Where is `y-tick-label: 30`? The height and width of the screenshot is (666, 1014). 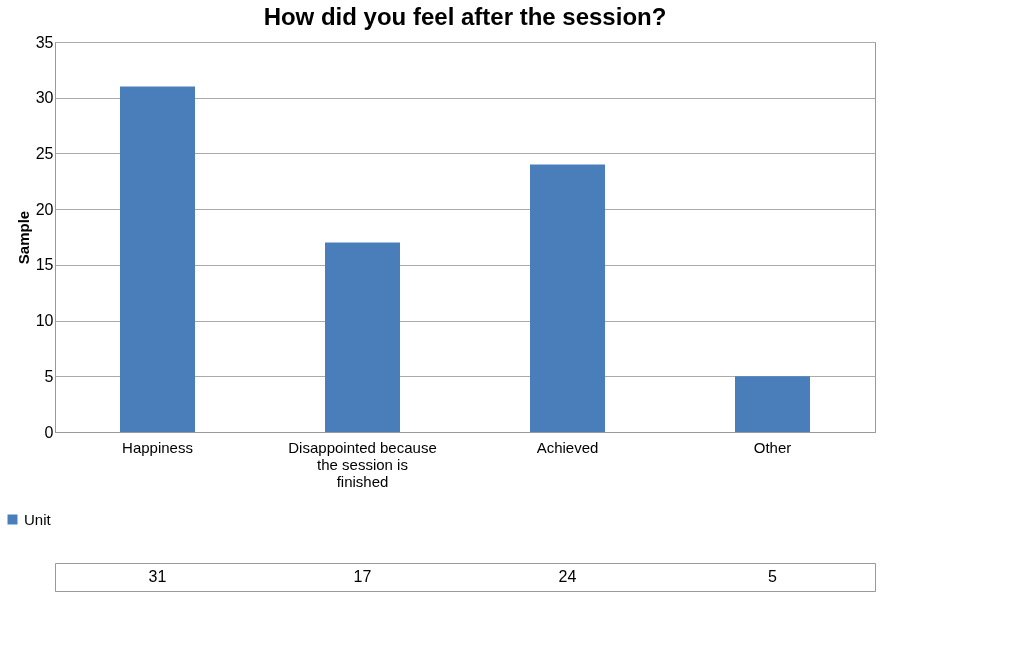
y-tick-label: 30 is located at coordinates (44, 98).